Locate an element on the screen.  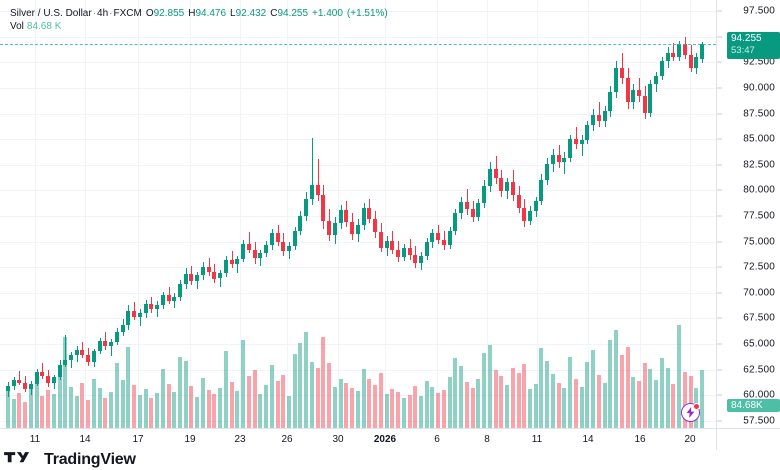
ohlc-close: C94.255 is located at coordinates (289, 13).